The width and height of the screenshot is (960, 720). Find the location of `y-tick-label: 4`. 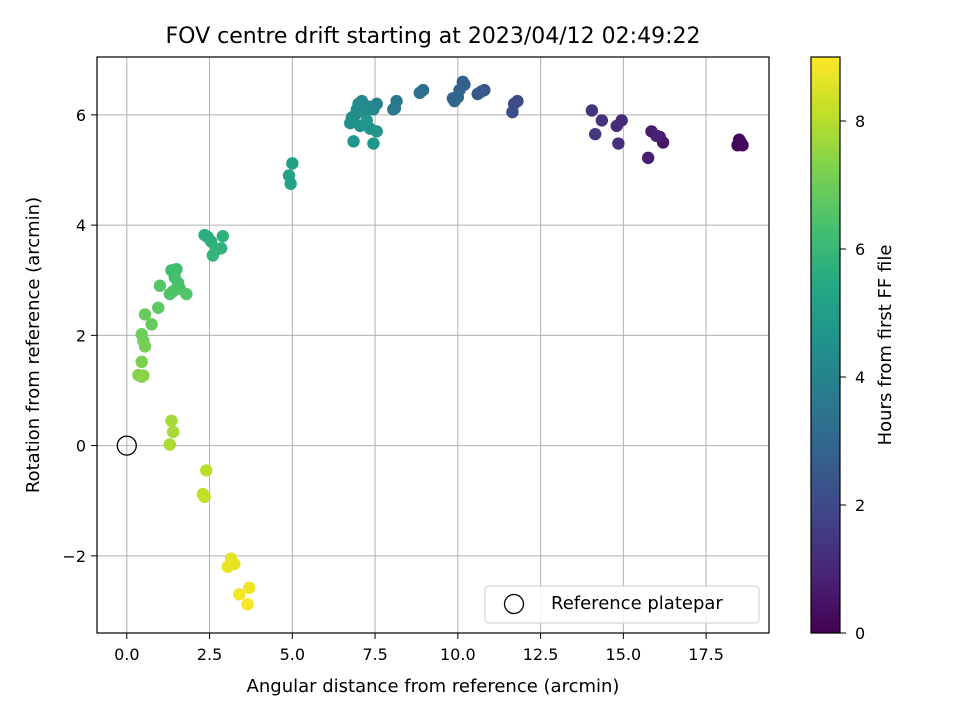

y-tick-label: 4 is located at coordinates (81, 225).